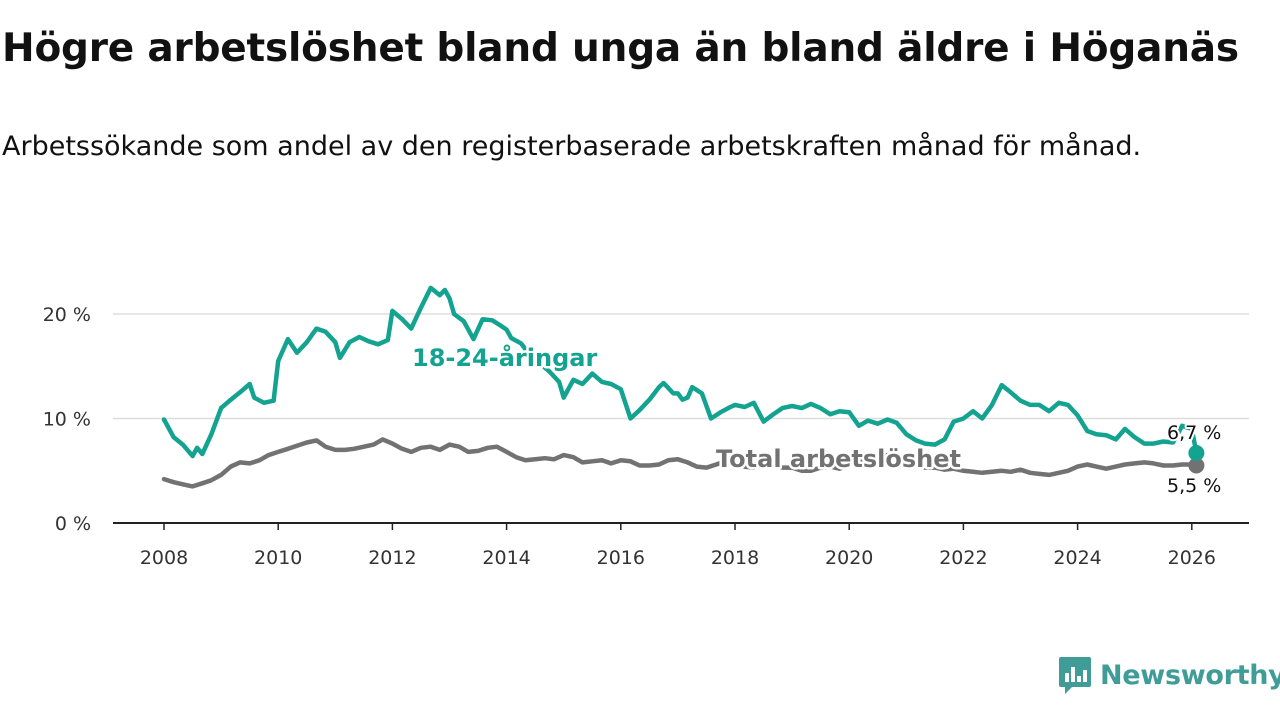 This screenshot has width=1280, height=720. What do you see at coordinates (1196, 465) in the screenshot?
I see `end-point-total` at bounding box center [1196, 465].